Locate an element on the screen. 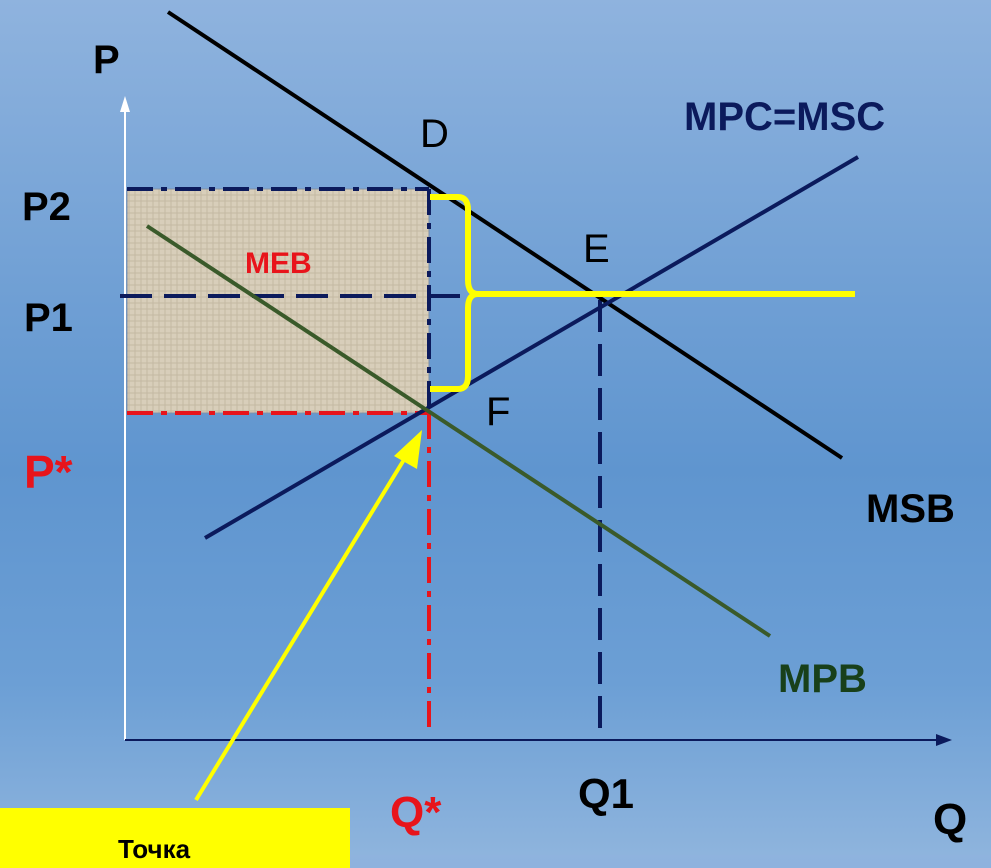  x-axis-label: Q is located at coordinates (950, 819).